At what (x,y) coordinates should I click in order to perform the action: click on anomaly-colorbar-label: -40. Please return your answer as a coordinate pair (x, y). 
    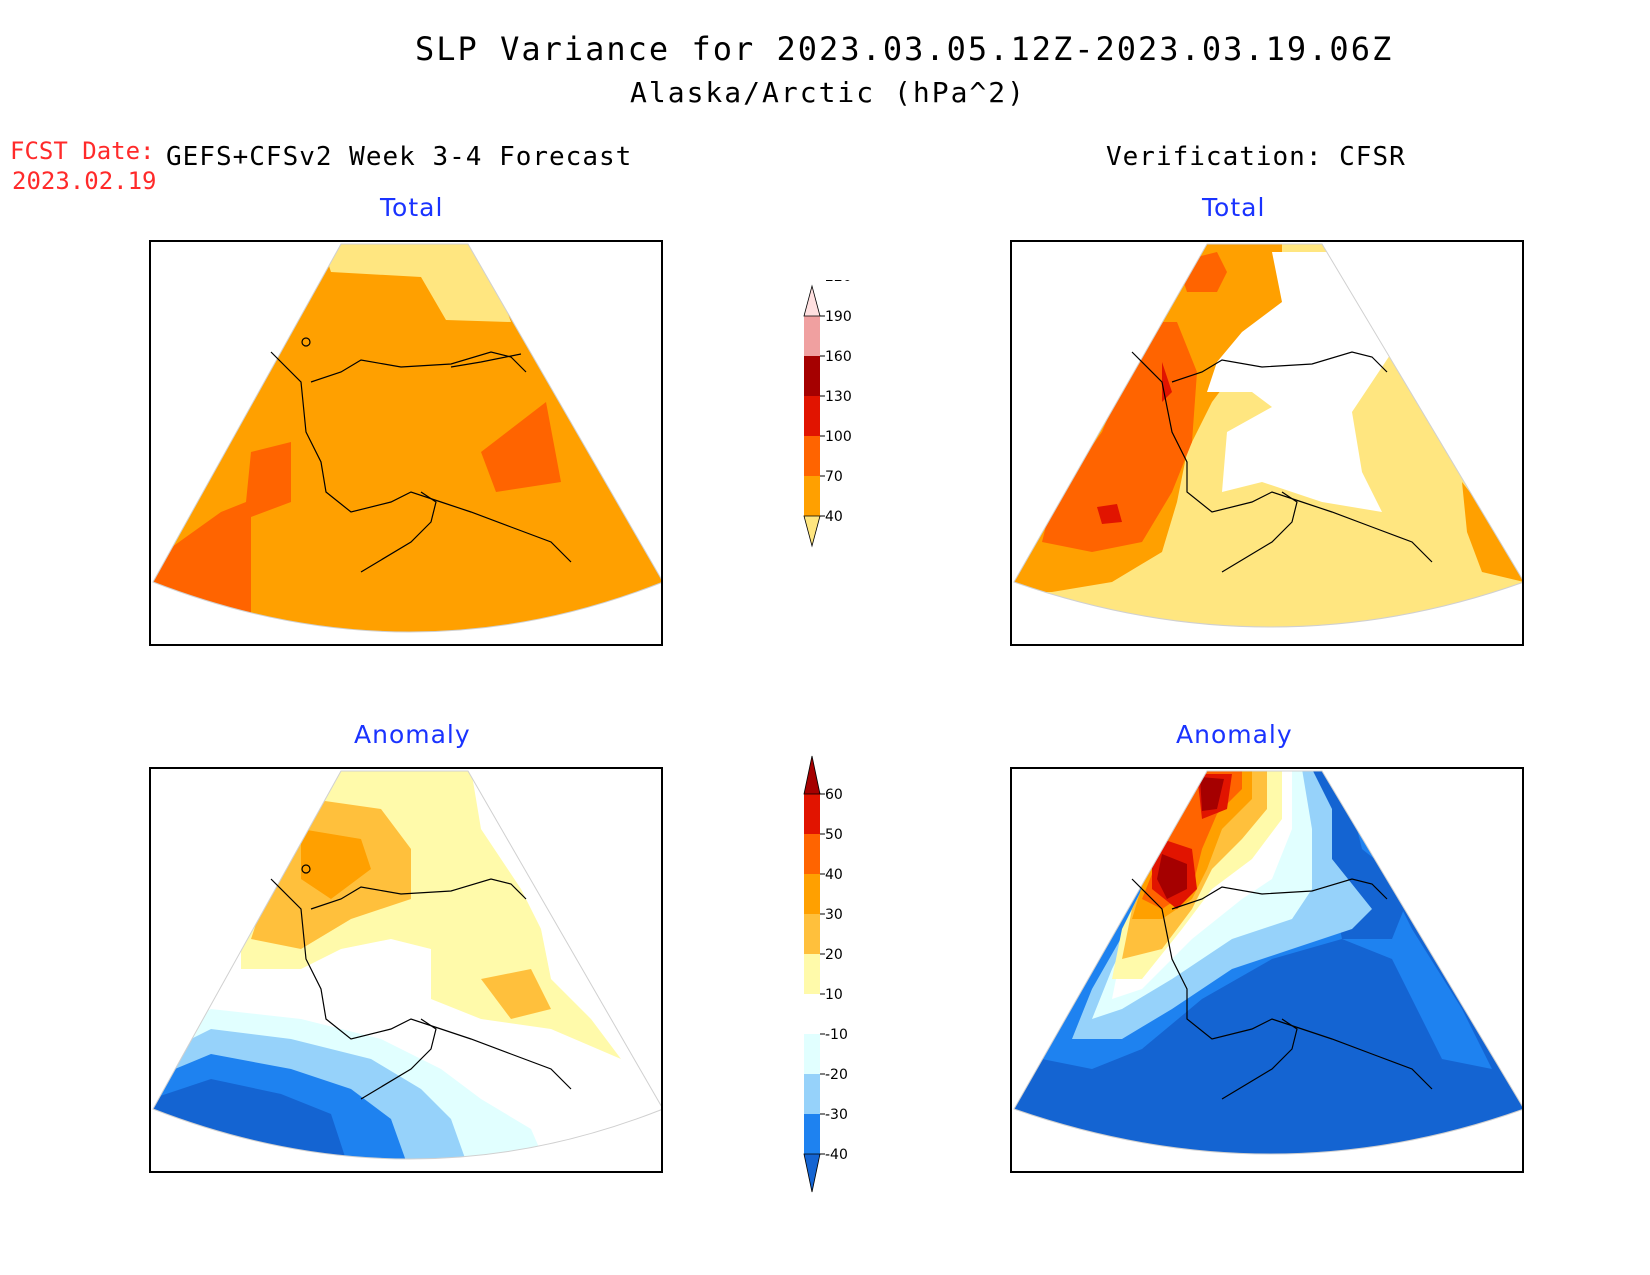
    Looking at the image, I should click on (836, 1155).